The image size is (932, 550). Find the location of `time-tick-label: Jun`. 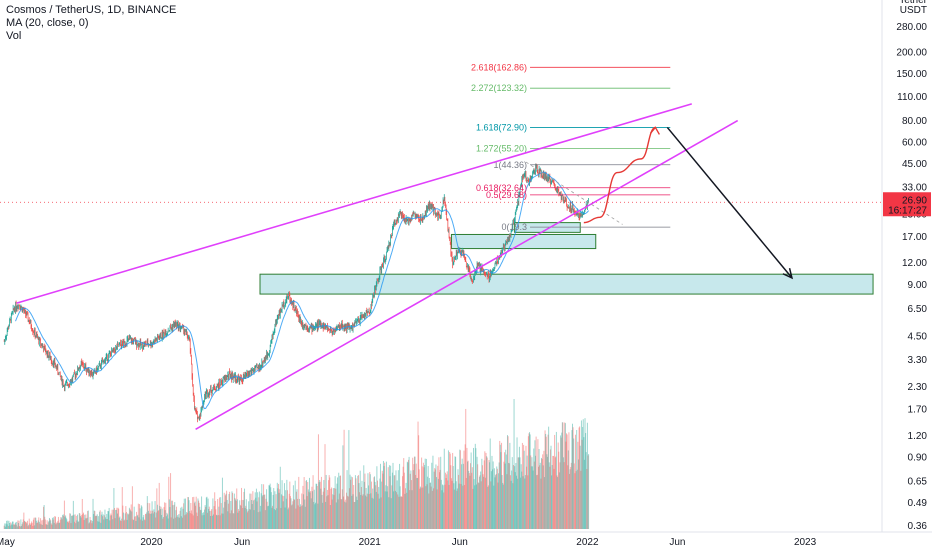

time-tick-label: Jun is located at coordinates (677, 542).